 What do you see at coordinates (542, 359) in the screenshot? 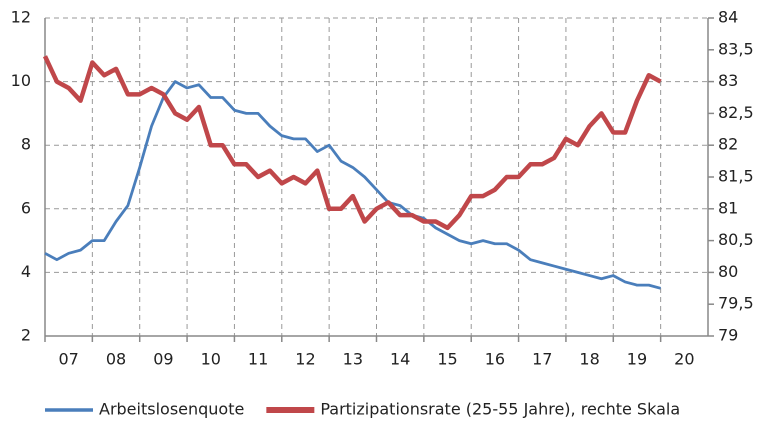
I see `x-tick-label: 17` at bounding box center [542, 359].